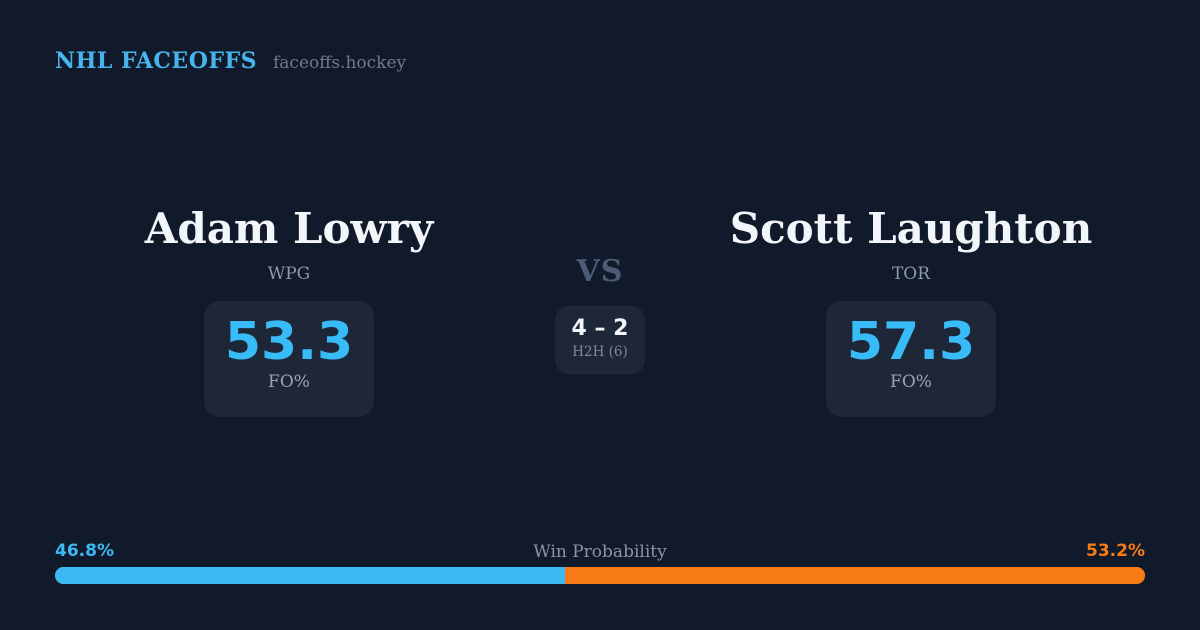 The width and height of the screenshot is (1200, 630). I want to click on vs-block: VS 4 – 2 H2H (6), so click(600, 314).